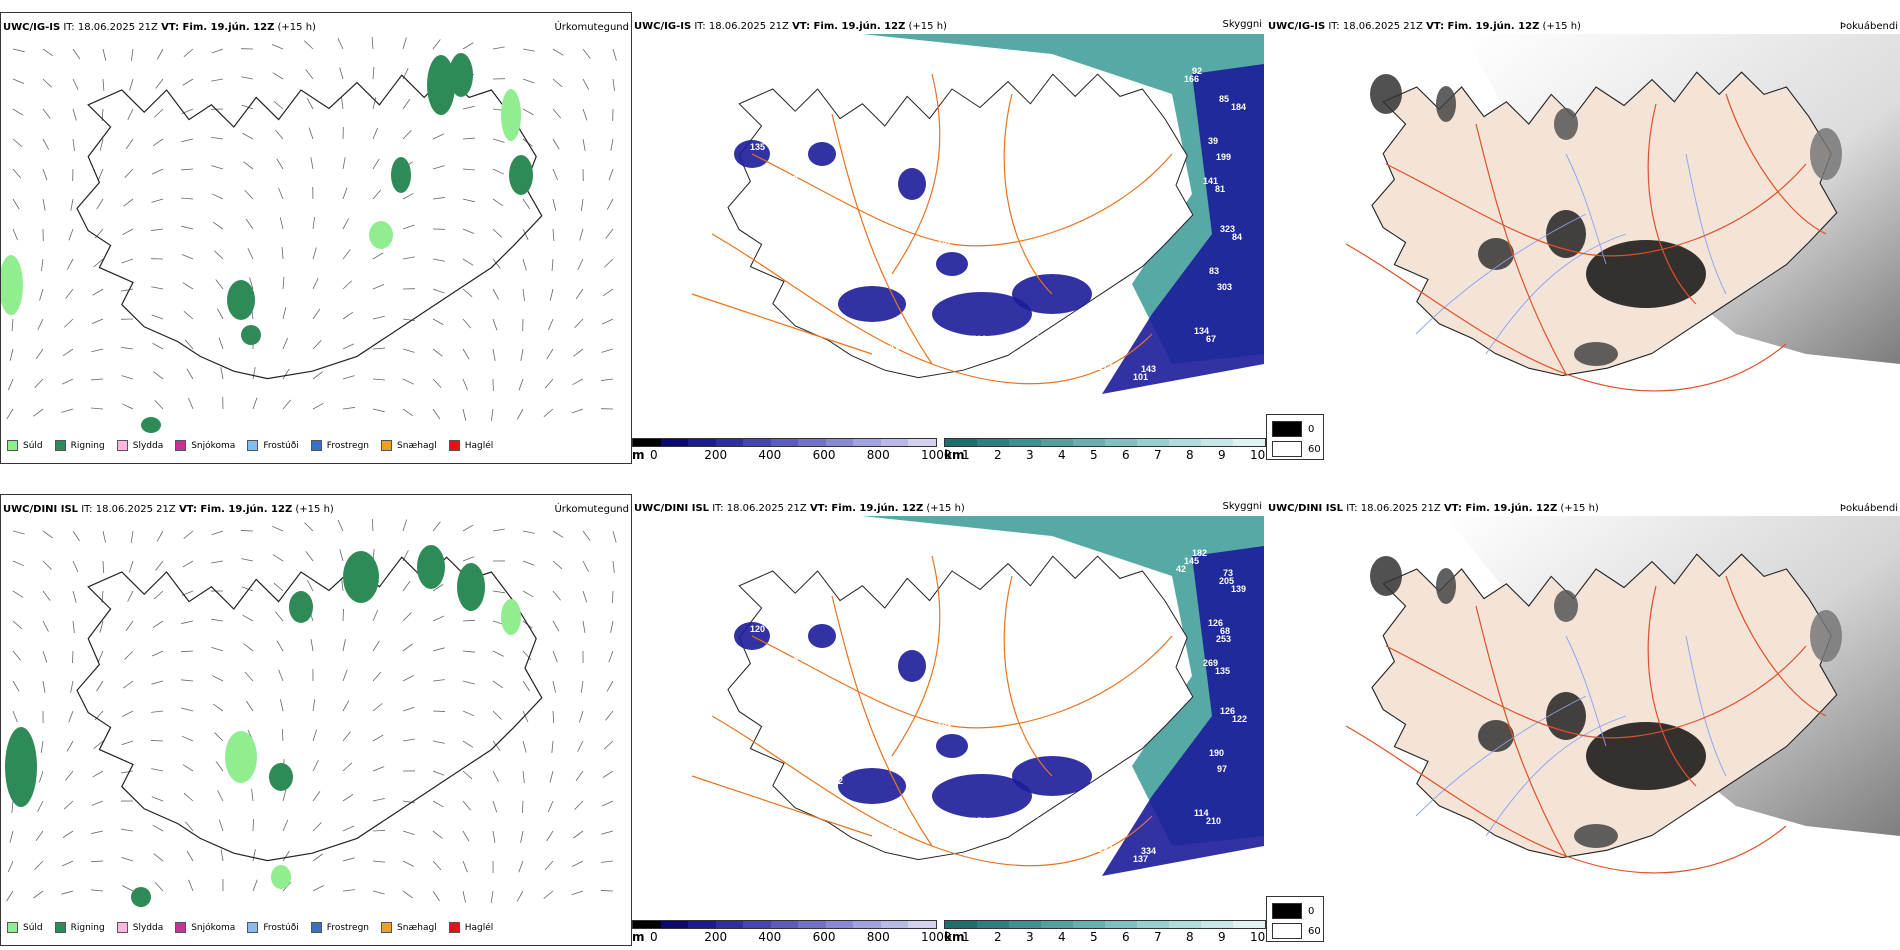 The width and height of the screenshot is (1900, 950). I want to click on wind-barbs, so click(311, 229).